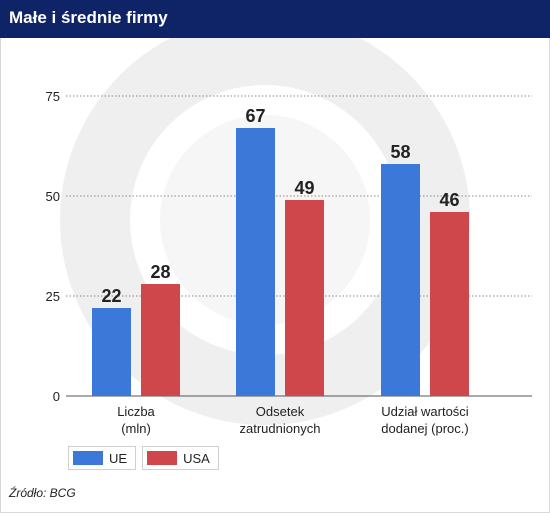  What do you see at coordinates (280, 411) in the screenshot?
I see `x-tick-label: Odsetek` at bounding box center [280, 411].